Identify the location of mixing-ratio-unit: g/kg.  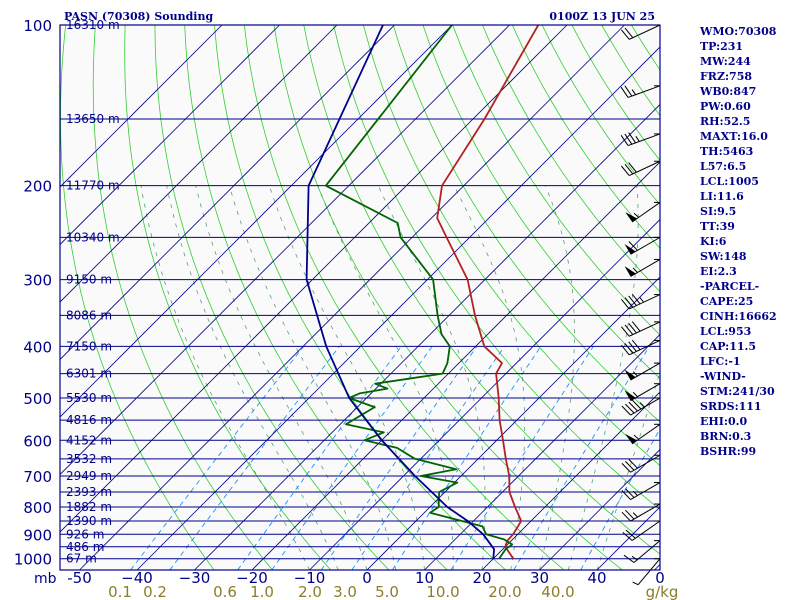
(662, 591).